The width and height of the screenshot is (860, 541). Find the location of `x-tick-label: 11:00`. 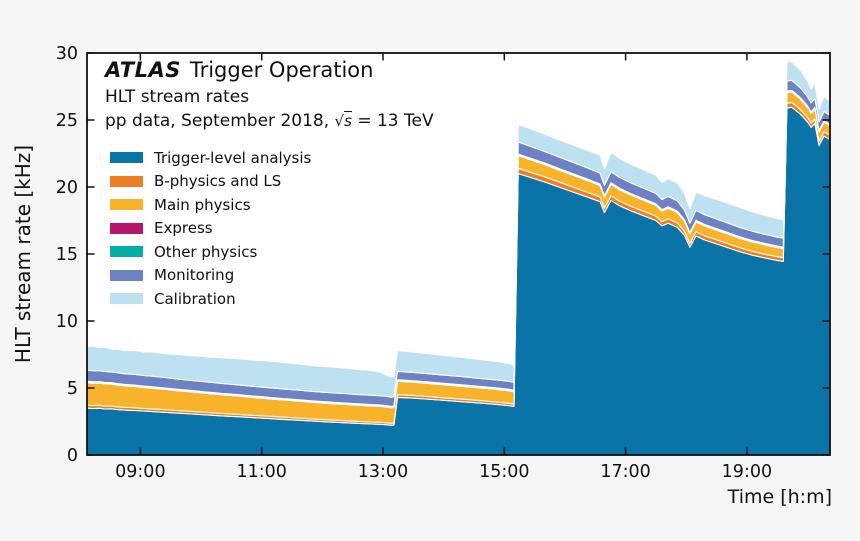

x-tick-label: 11:00 is located at coordinates (261, 472).